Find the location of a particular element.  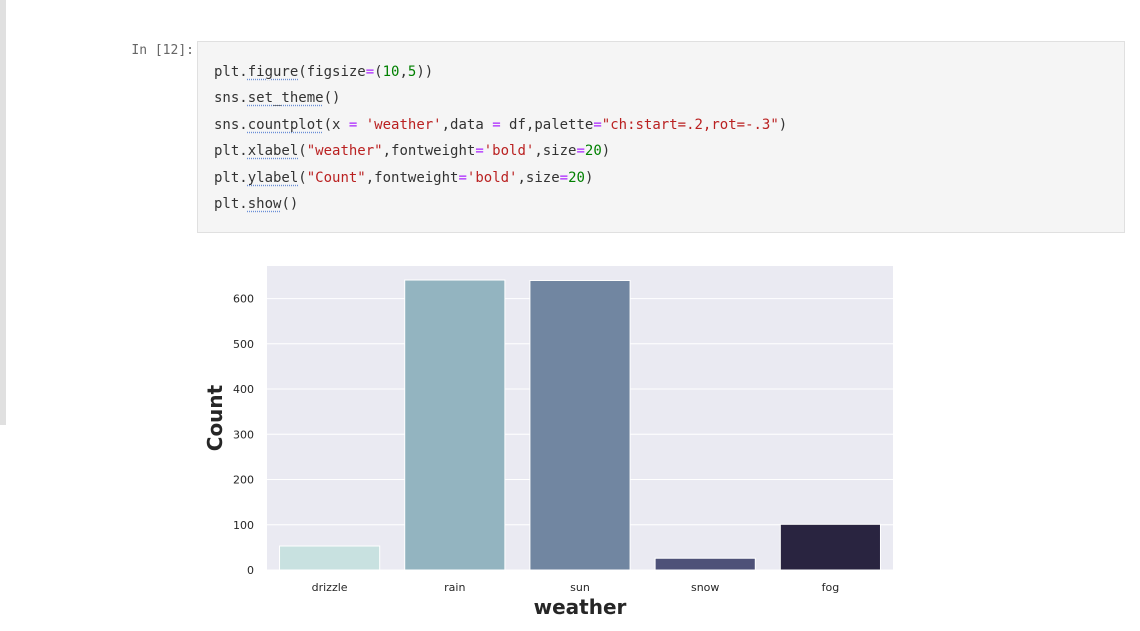

code-token: (x is located at coordinates (336, 125).